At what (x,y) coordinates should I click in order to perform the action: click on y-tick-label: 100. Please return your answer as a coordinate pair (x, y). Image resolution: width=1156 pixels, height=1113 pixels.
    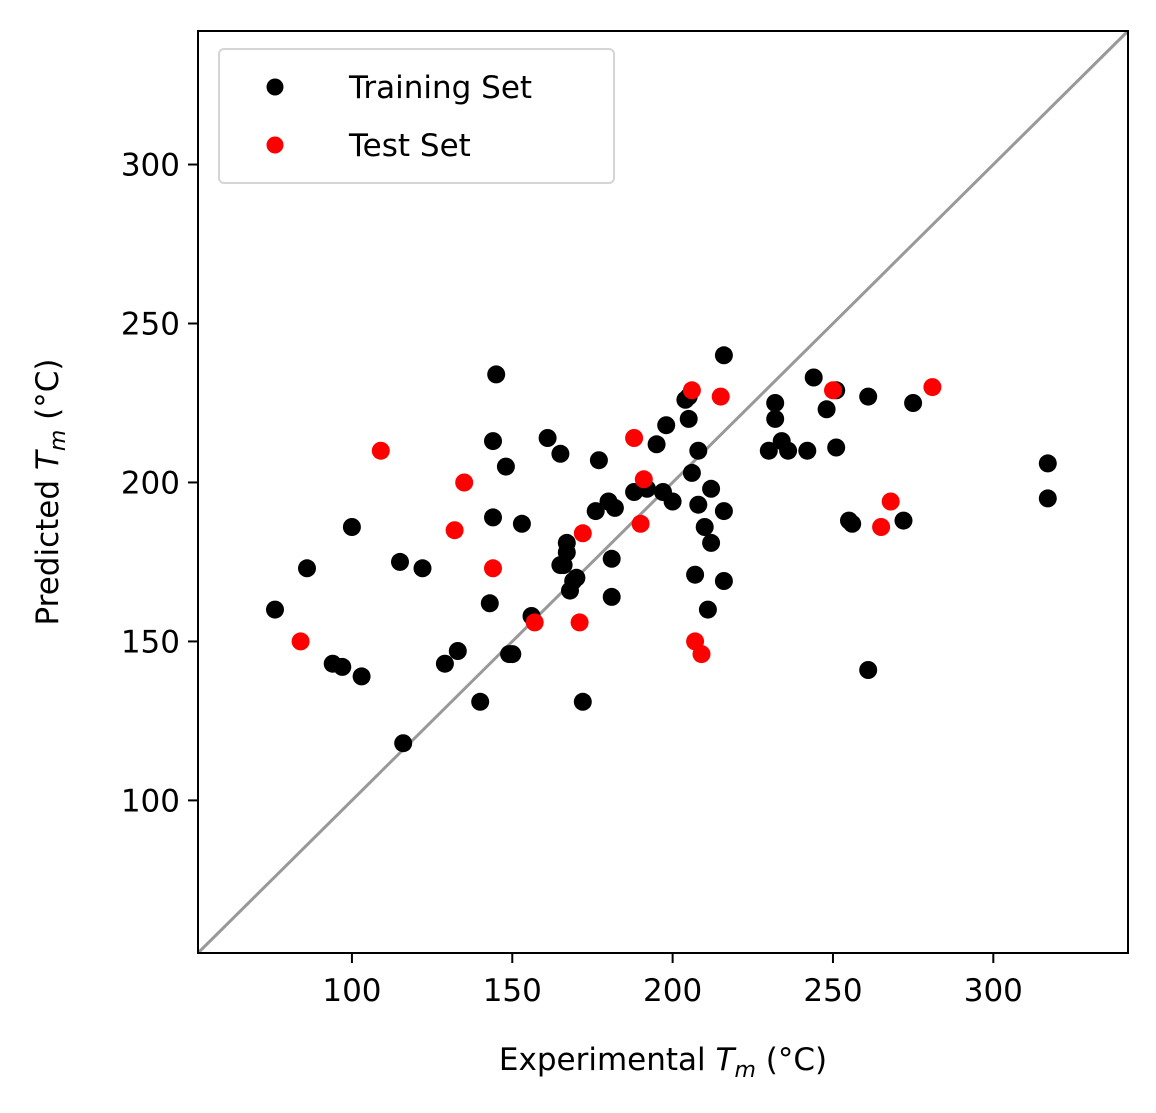
    Looking at the image, I should click on (150, 801).